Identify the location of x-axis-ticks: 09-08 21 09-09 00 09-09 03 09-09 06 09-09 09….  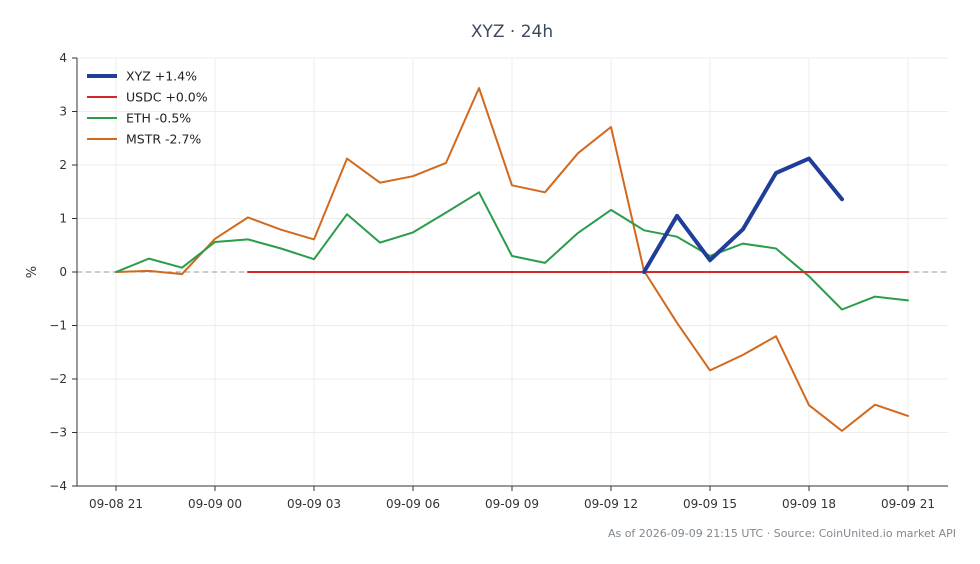
(512, 498).